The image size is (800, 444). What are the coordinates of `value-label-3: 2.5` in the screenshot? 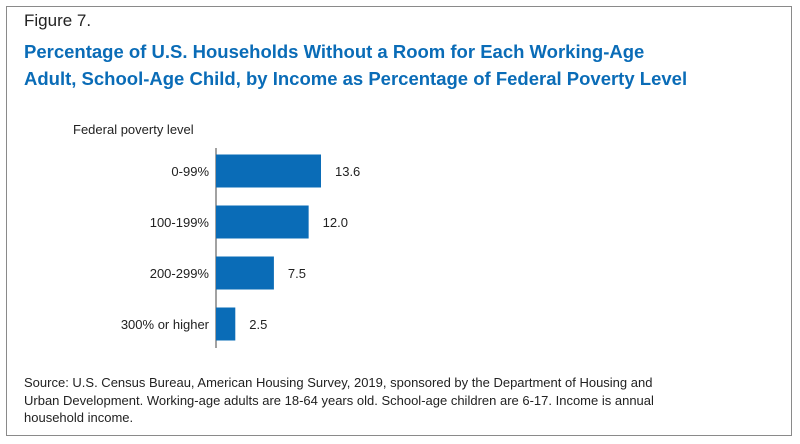 It's located at (258, 324).